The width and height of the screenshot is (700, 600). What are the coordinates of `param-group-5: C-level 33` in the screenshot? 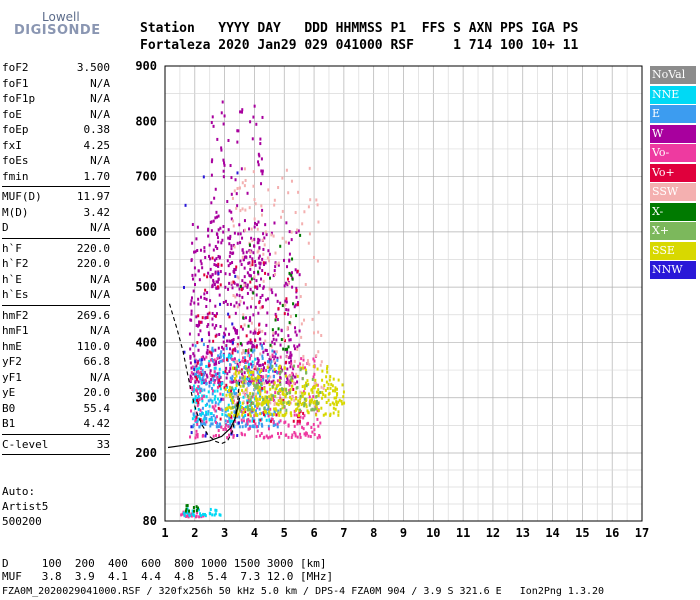 It's located at (56, 445).